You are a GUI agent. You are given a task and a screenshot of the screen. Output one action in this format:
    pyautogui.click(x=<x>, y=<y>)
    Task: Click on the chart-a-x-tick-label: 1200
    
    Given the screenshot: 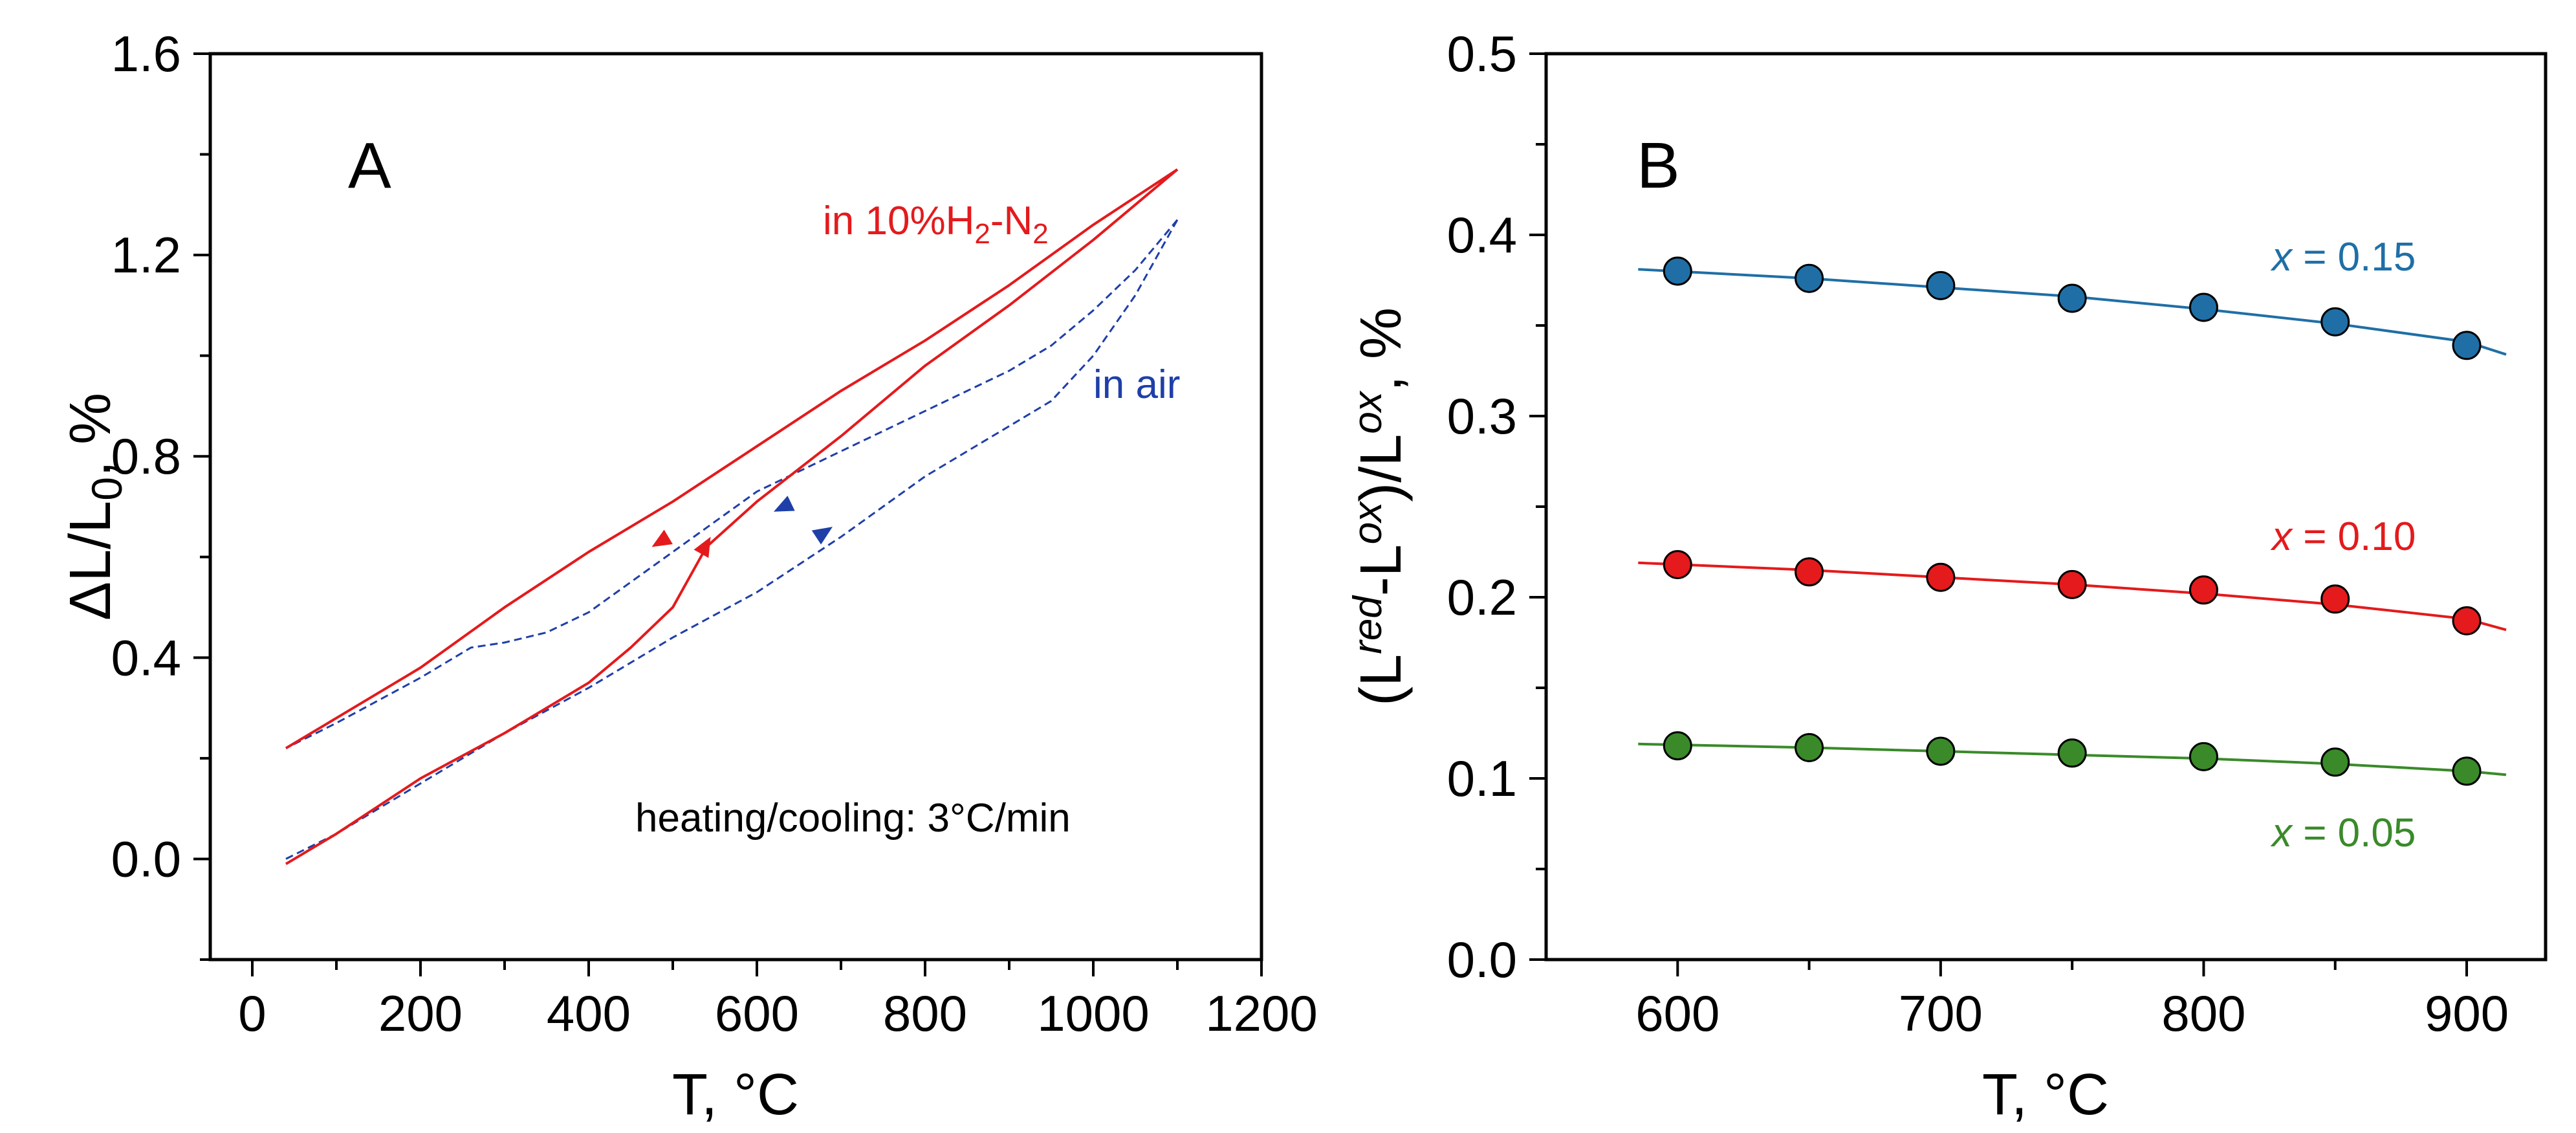 What is the action you would take?
    pyautogui.click(x=1261, y=1013)
    